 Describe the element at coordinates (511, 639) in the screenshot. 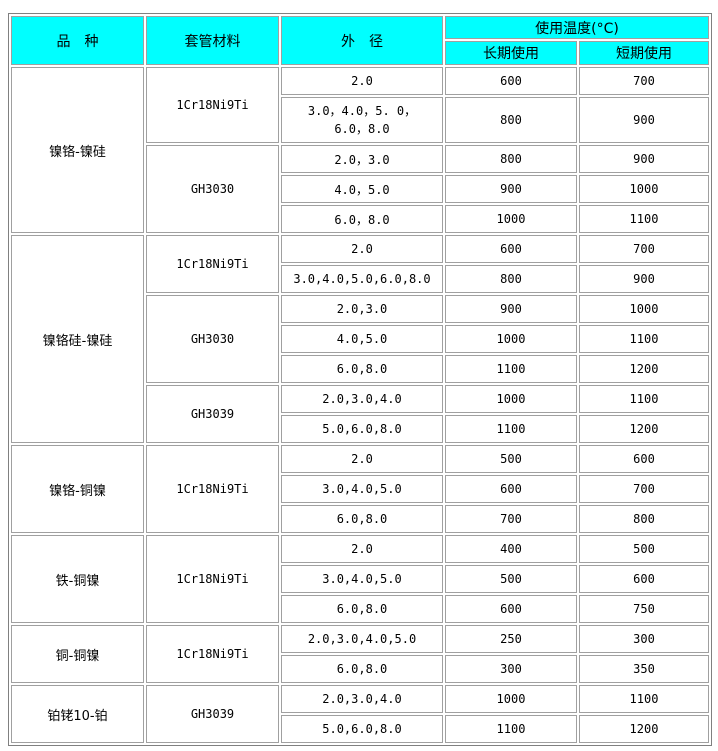

I see `long-term-temp: 250` at that location.